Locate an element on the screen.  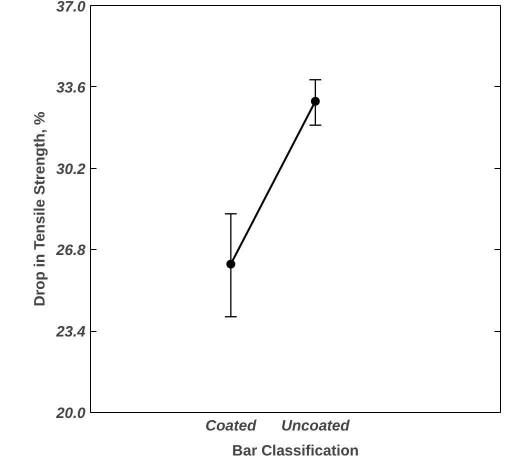
y-tick-label: 23.4 is located at coordinates (70, 332).